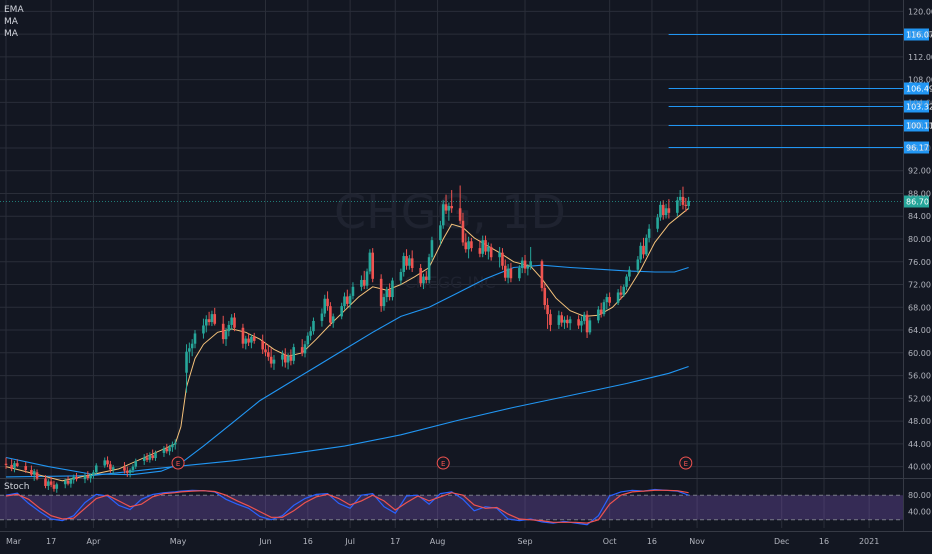 The height and width of the screenshot is (554, 932). I want to click on earnings-marker: E, so click(443, 463).